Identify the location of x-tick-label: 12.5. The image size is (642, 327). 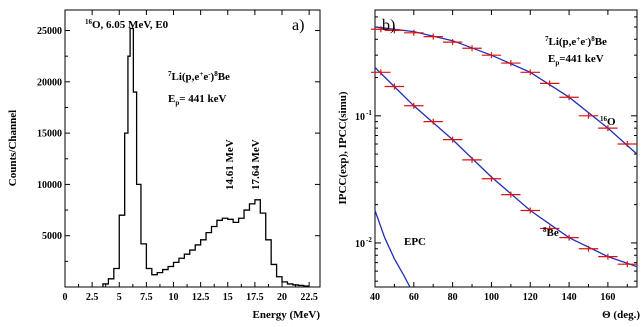
(201, 297).